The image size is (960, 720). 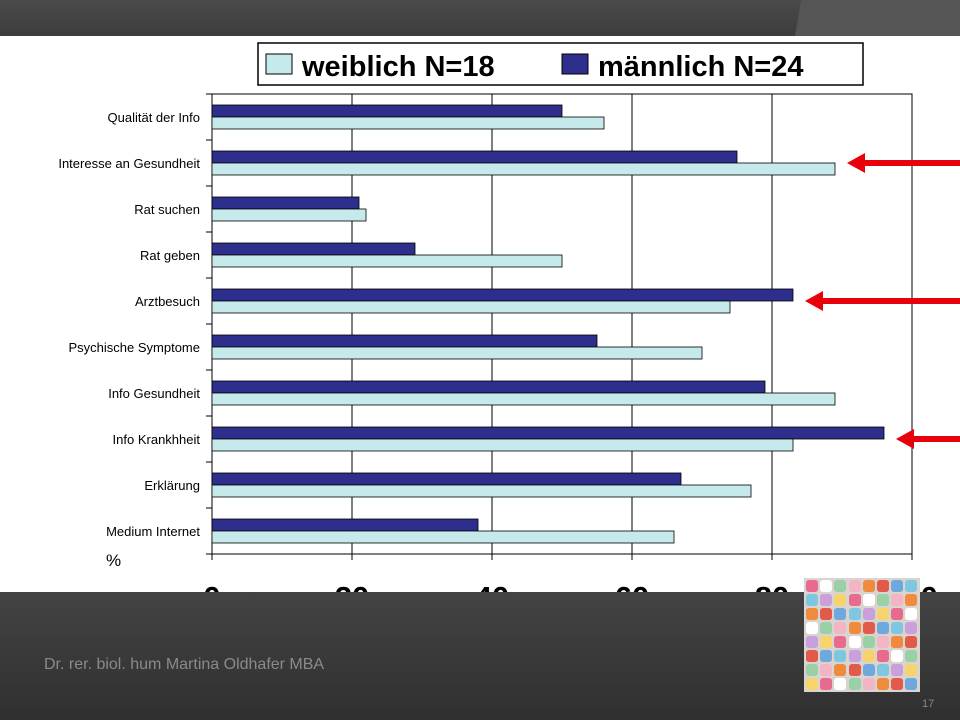 What do you see at coordinates (211, 586) in the screenshot?
I see `x-tick-label: 0` at bounding box center [211, 586].